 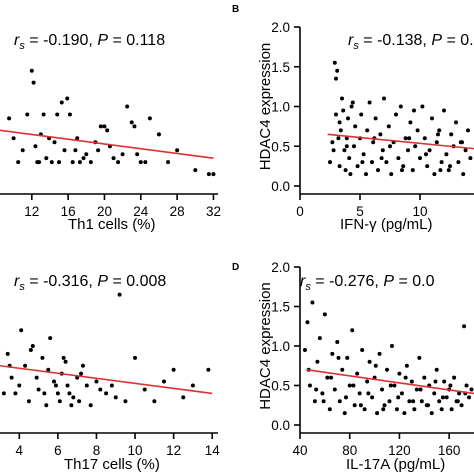 What do you see at coordinates (90, 283) in the screenshot?
I see `stat-annotation: rs = -0.316, P = 0.008` at bounding box center [90, 283].